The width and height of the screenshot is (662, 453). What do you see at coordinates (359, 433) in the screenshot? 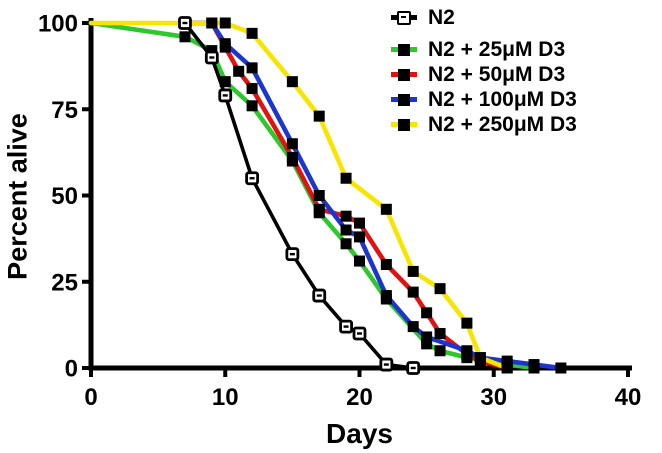
I see `x-axis-title: Days` at bounding box center [359, 433].